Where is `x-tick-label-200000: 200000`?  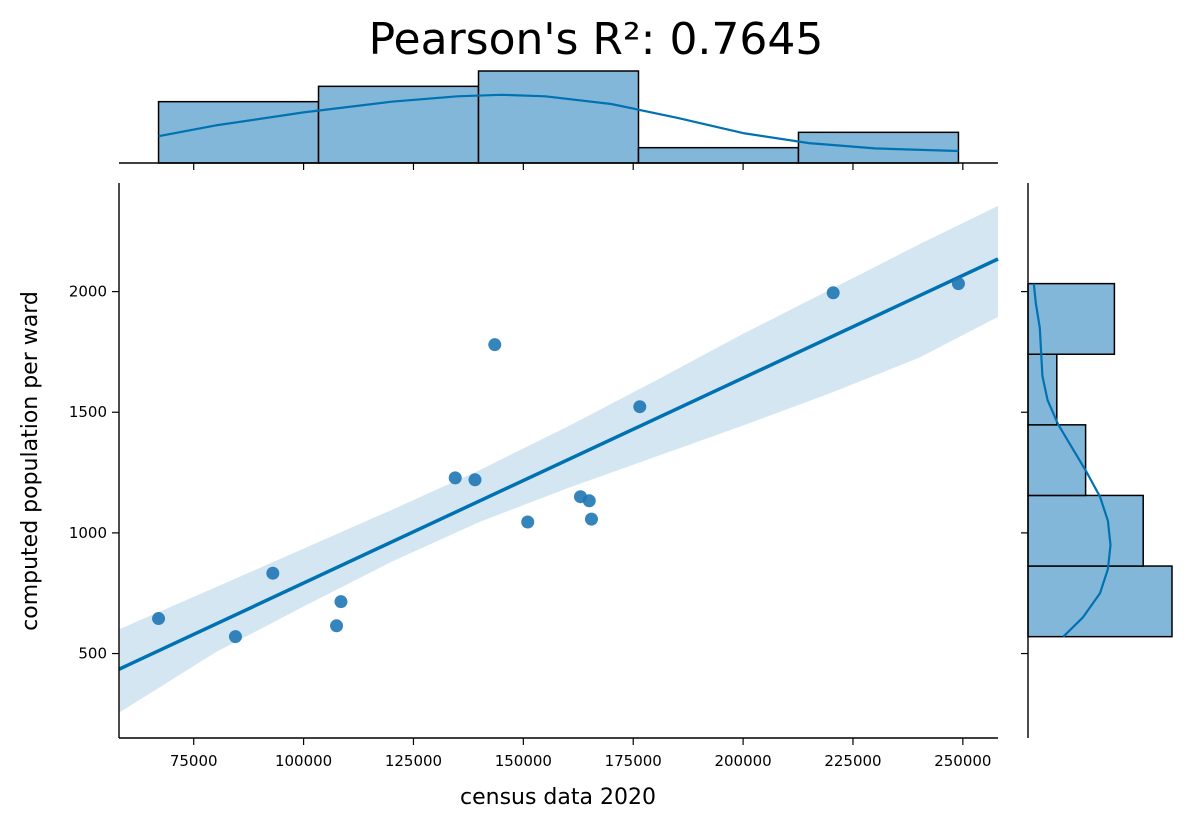 x-tick-label-200000: 200000 is located at coordinates (742, 761).